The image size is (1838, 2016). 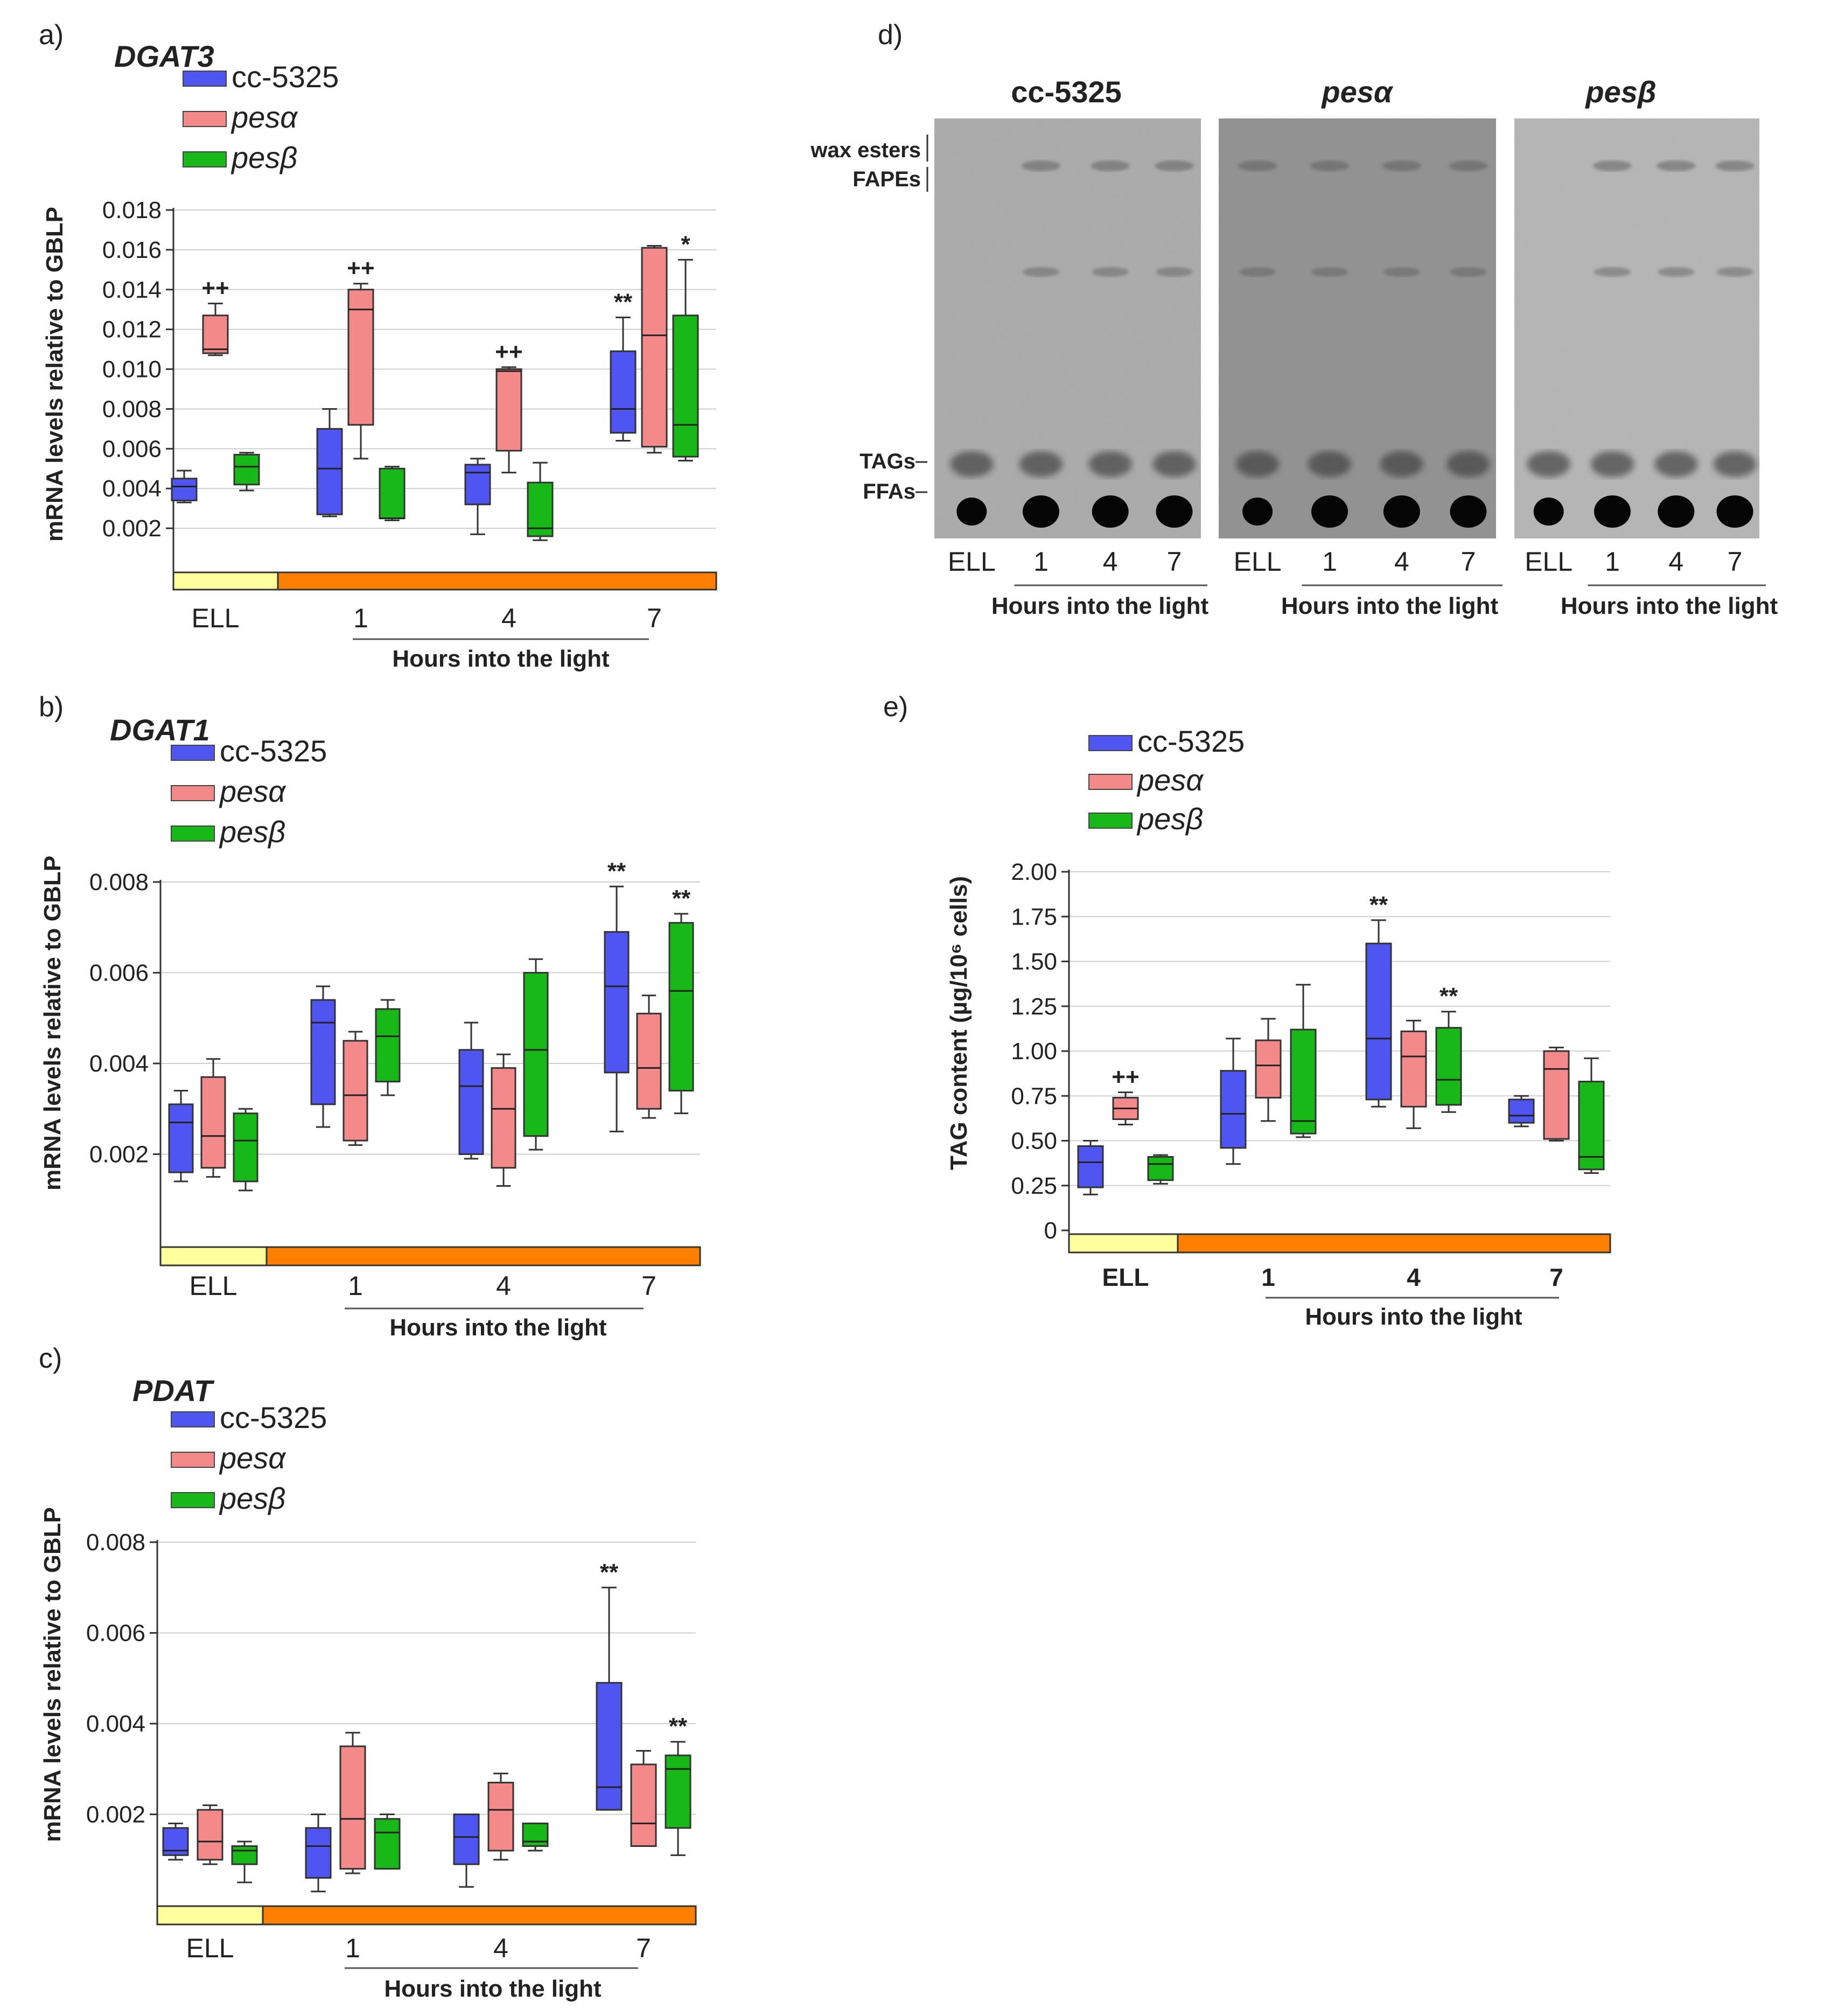 I want to click on y-tick-label: 0.75, so click(x=1034, y=1096).